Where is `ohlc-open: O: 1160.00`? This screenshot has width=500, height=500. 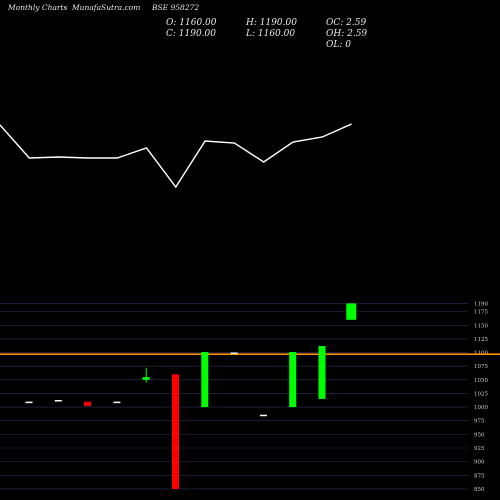 ohlc-open: O: 1160.00 is located at coordinates (191, 23).